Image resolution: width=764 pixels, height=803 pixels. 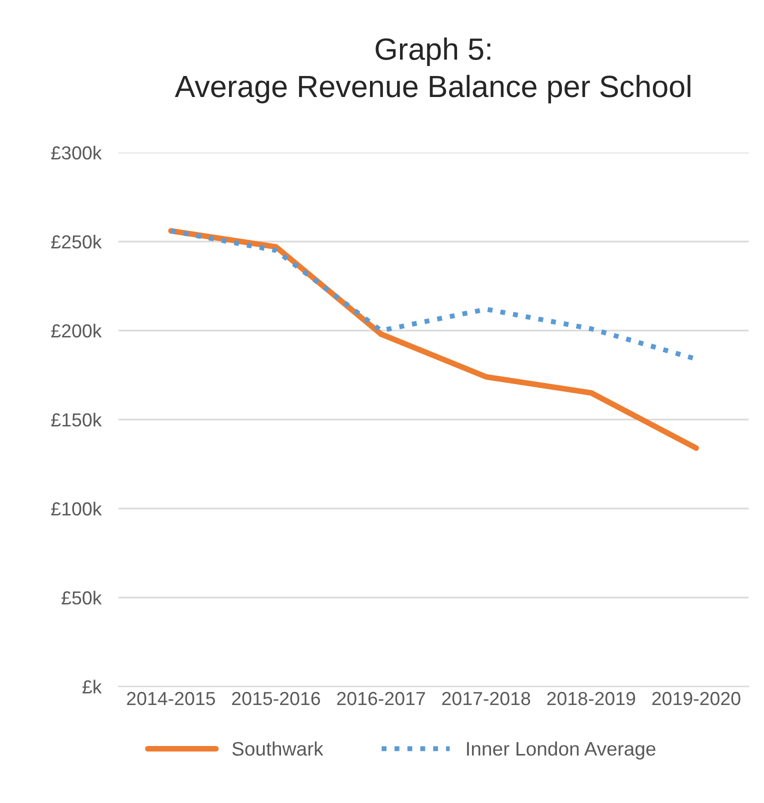 I want to click on x-tick-label: 2018-2019, so click(x=591, y=699).